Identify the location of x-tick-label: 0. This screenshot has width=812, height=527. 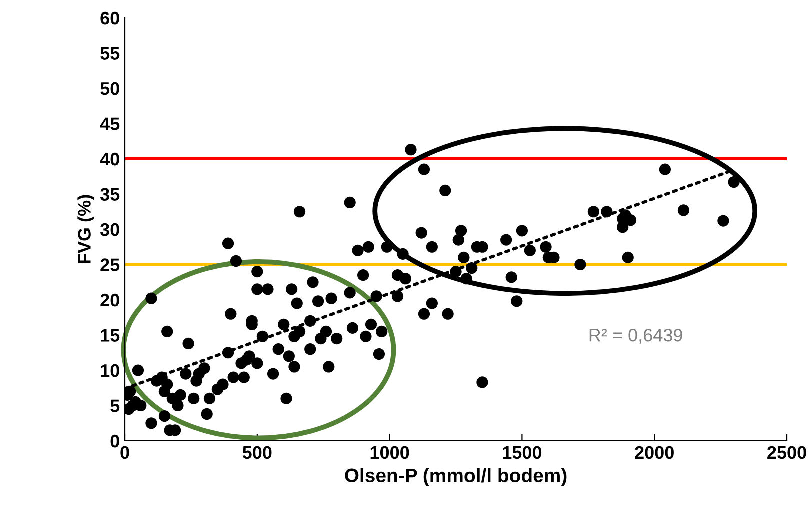
(125, 453).